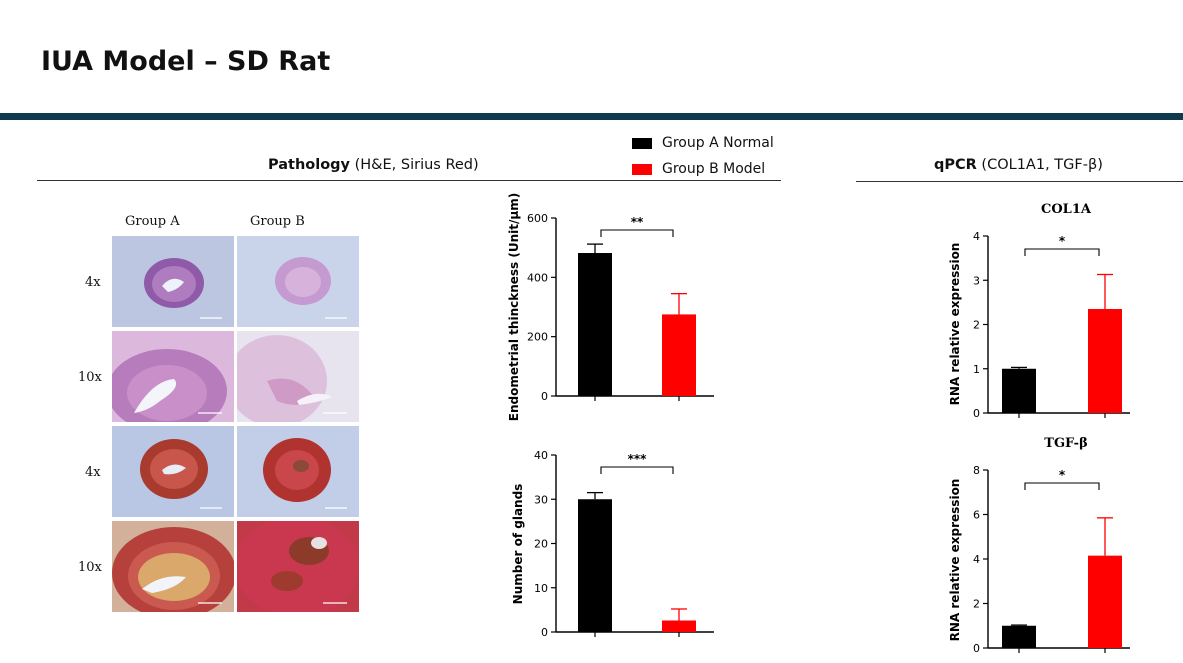  What do you see at coordinates (1019, 636) in the screenshot?
I see `tgfb-bar-group-a` at bounding box center [1019, 636].